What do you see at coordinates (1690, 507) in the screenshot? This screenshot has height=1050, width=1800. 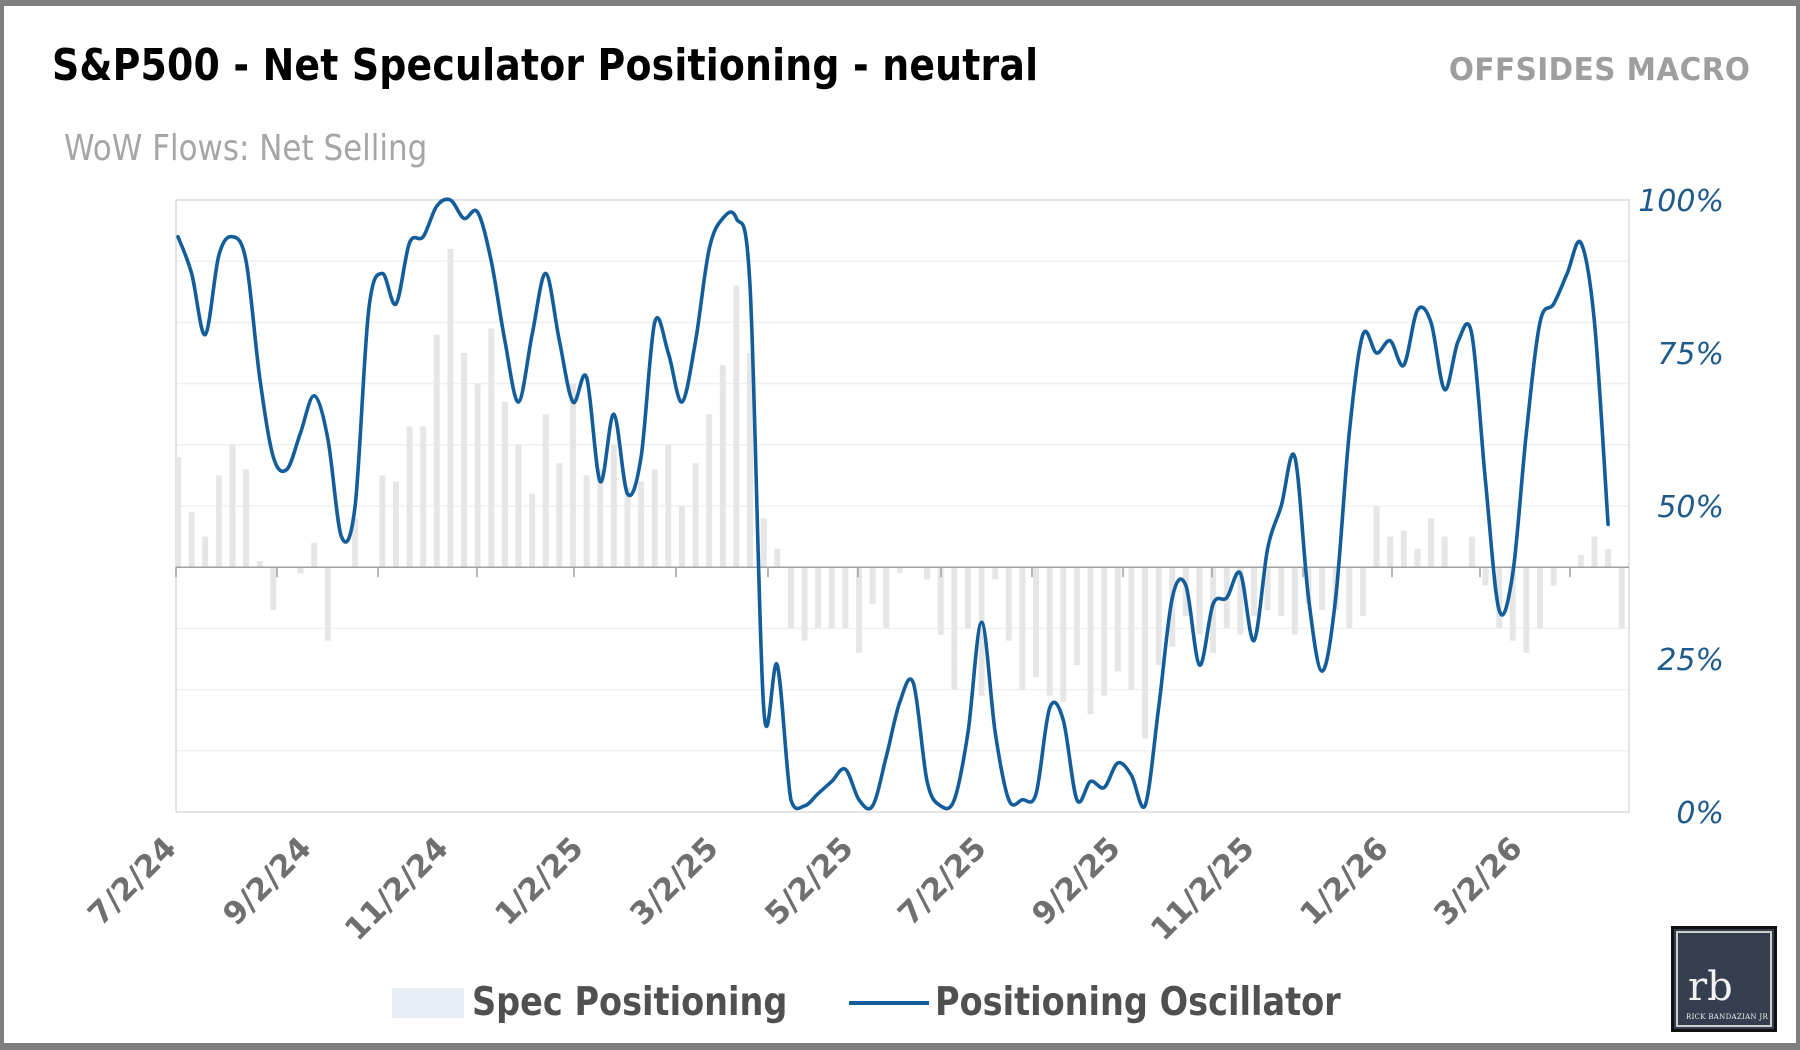 I see `y-axis-label: 50%` at bounding box center [1690, 507].